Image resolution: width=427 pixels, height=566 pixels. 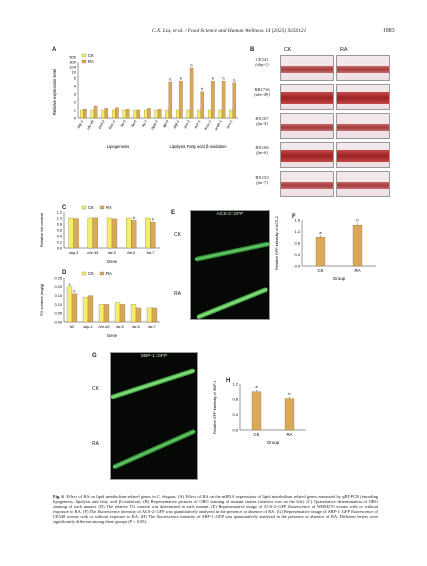 What do you see at coordinates (94, 356) in the screenshot?
I see `panel-letter-g: G` at bounding box center [94, 356].